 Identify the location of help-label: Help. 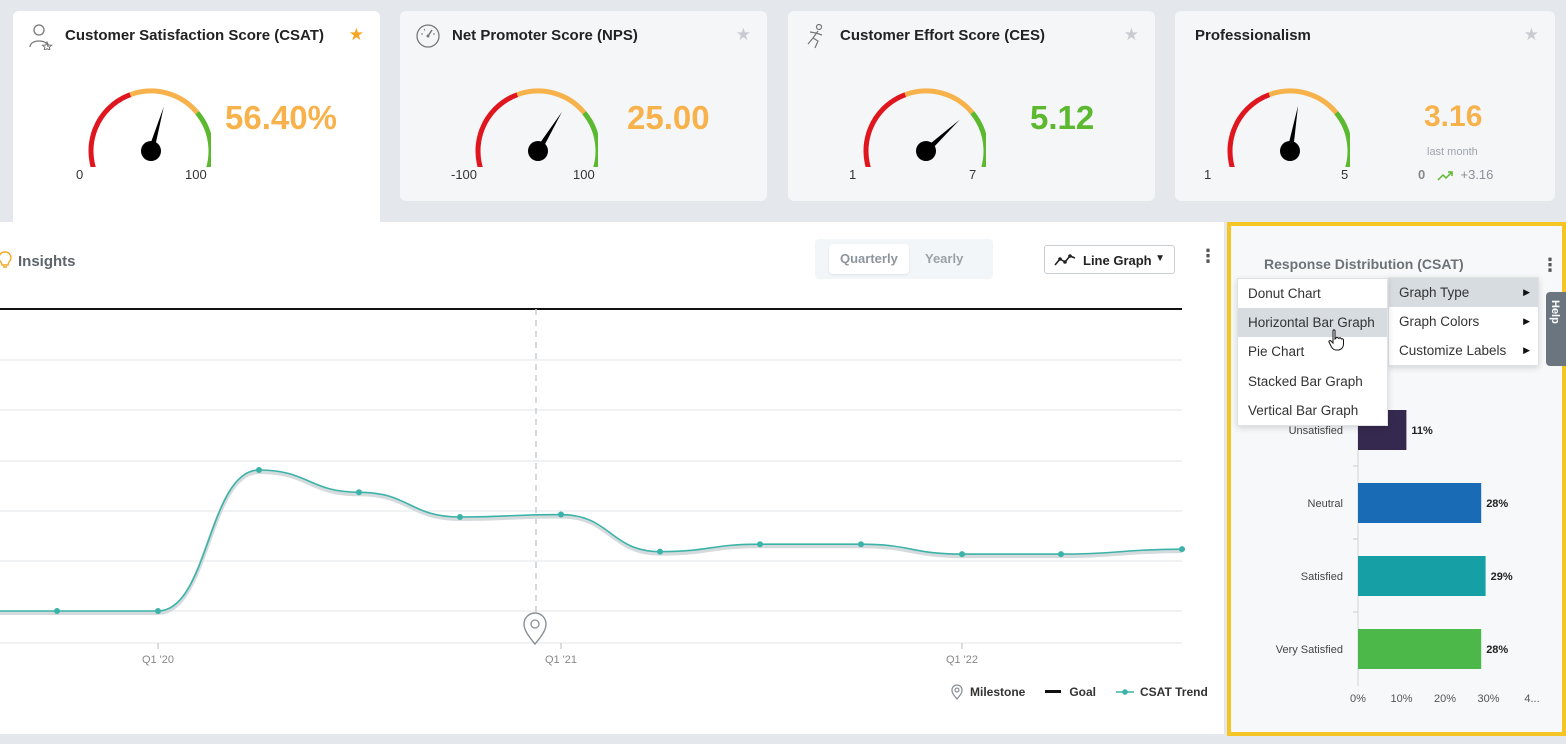
(1555, 312).